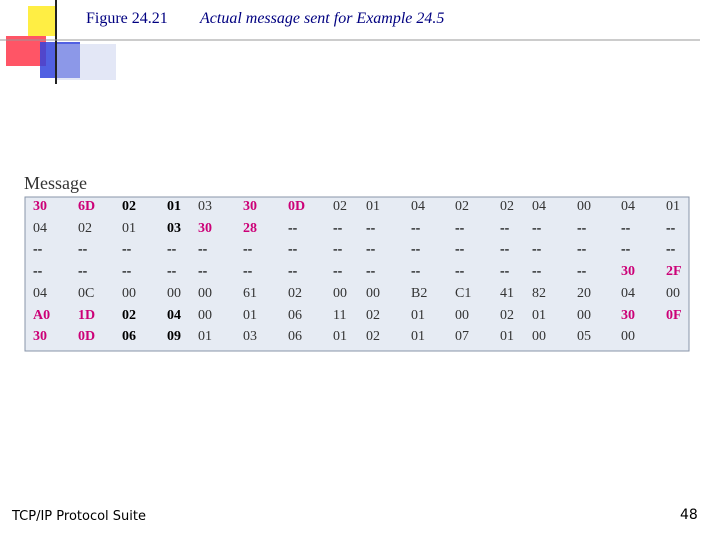 The width and height of the screenshot is (720, 540). What do you see at coordinates (340, 315) in the screenshot?
I see `cell: 11` at bounding box center [340, 315].